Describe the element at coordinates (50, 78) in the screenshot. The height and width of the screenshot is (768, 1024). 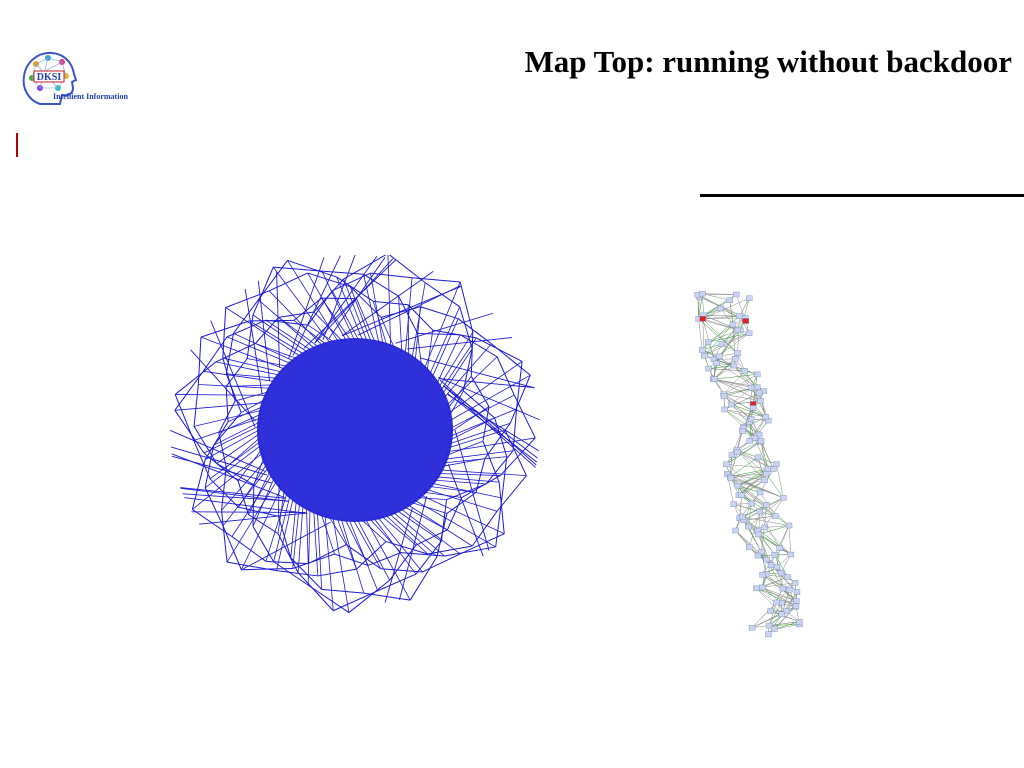
I see `organization-logo: DKSI` at that location.